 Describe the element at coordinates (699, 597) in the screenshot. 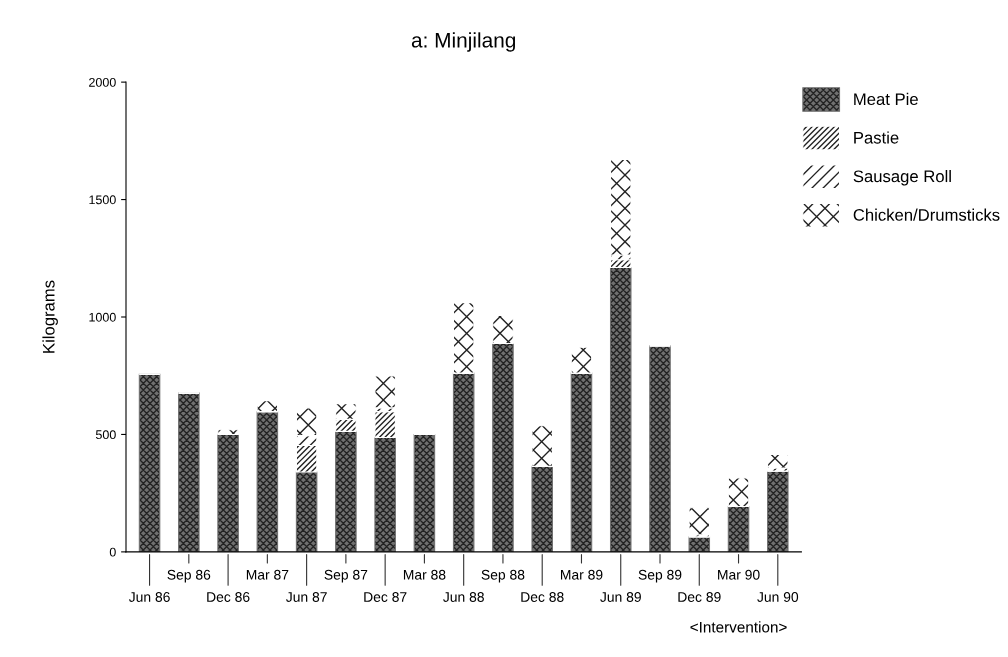

I see `x-tick-label: Dec 89` at that location.